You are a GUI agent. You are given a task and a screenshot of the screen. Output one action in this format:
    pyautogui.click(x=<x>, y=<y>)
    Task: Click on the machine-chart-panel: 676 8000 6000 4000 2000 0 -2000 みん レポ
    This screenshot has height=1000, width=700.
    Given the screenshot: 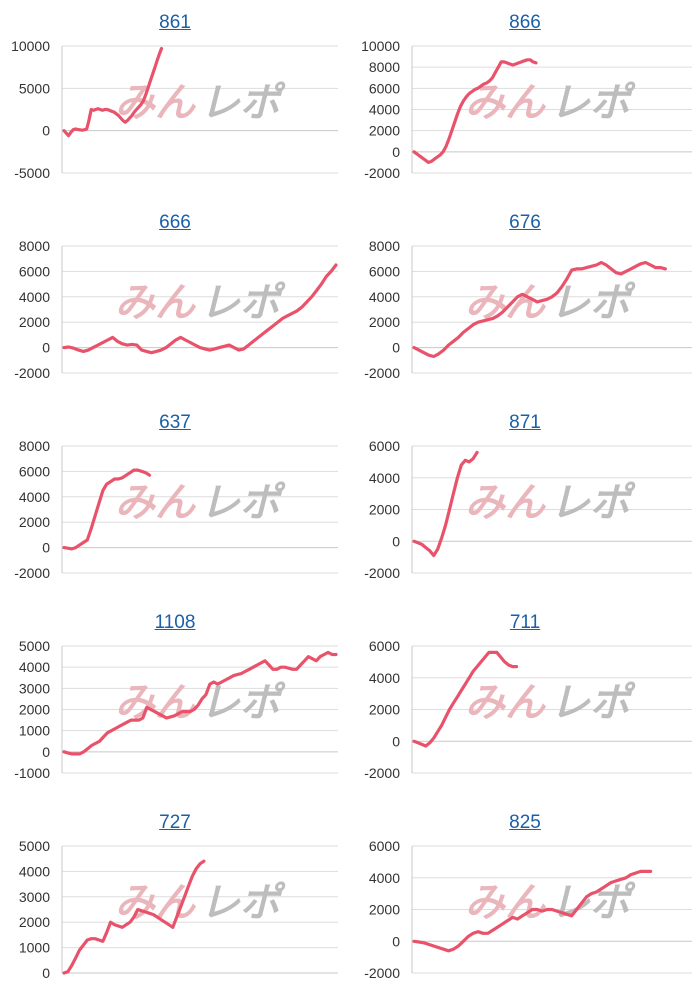 What is the action you would take?
    pyautogui.click(x=525, y=300)
    